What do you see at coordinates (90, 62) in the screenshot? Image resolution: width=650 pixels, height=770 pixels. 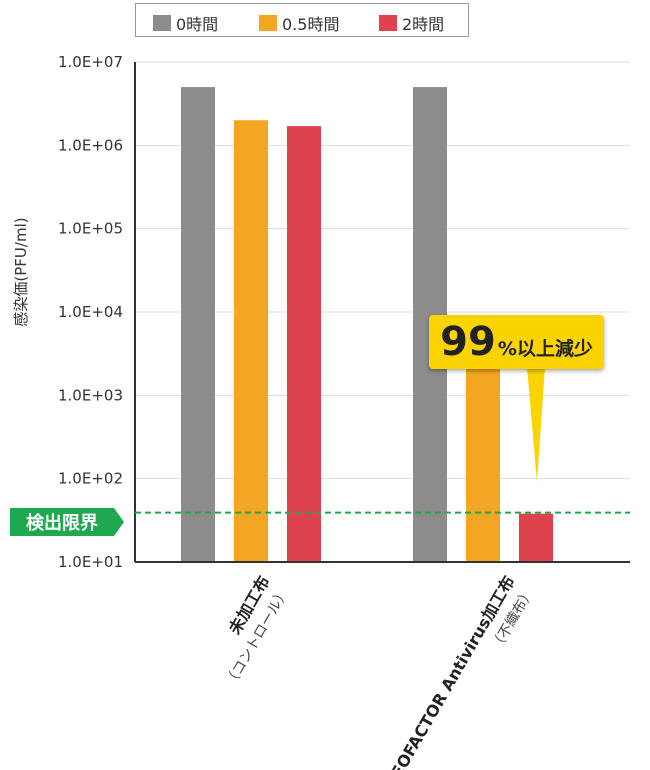 I see `y-tick-label: 1.0E+07` at bounding box center [90, 62].